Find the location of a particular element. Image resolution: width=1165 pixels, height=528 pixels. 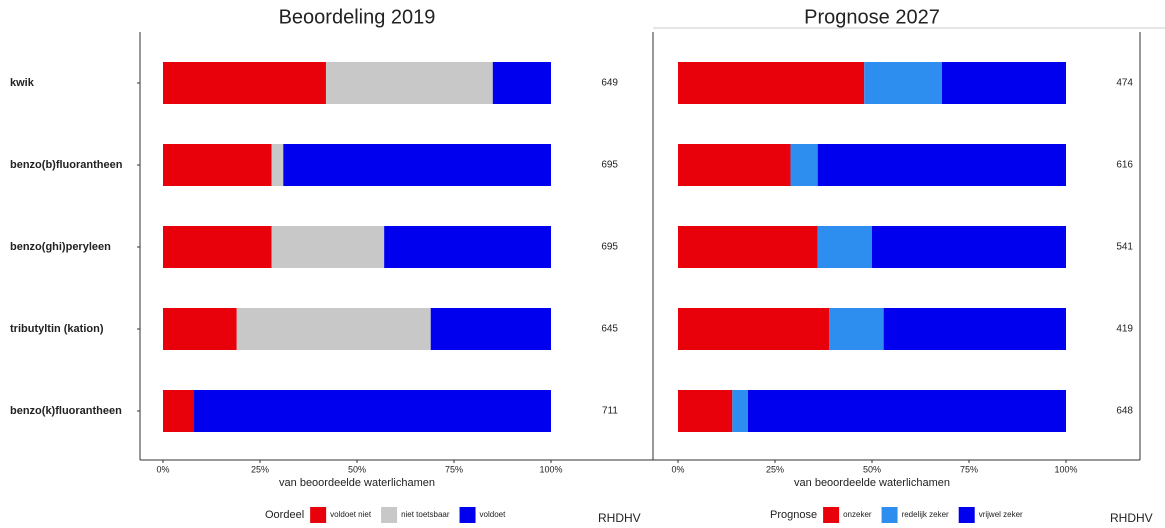

count-label: 541 is located at coordinates (1124, 247).